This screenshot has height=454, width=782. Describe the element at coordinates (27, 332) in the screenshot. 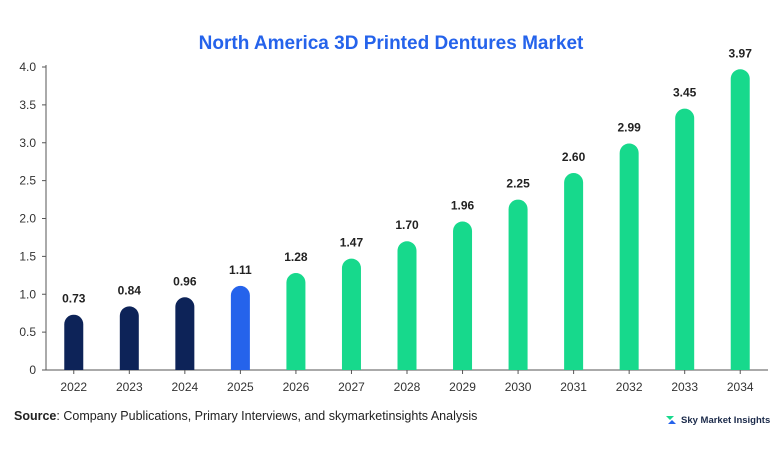

I see `y-tick-label: 0.5` at that location.